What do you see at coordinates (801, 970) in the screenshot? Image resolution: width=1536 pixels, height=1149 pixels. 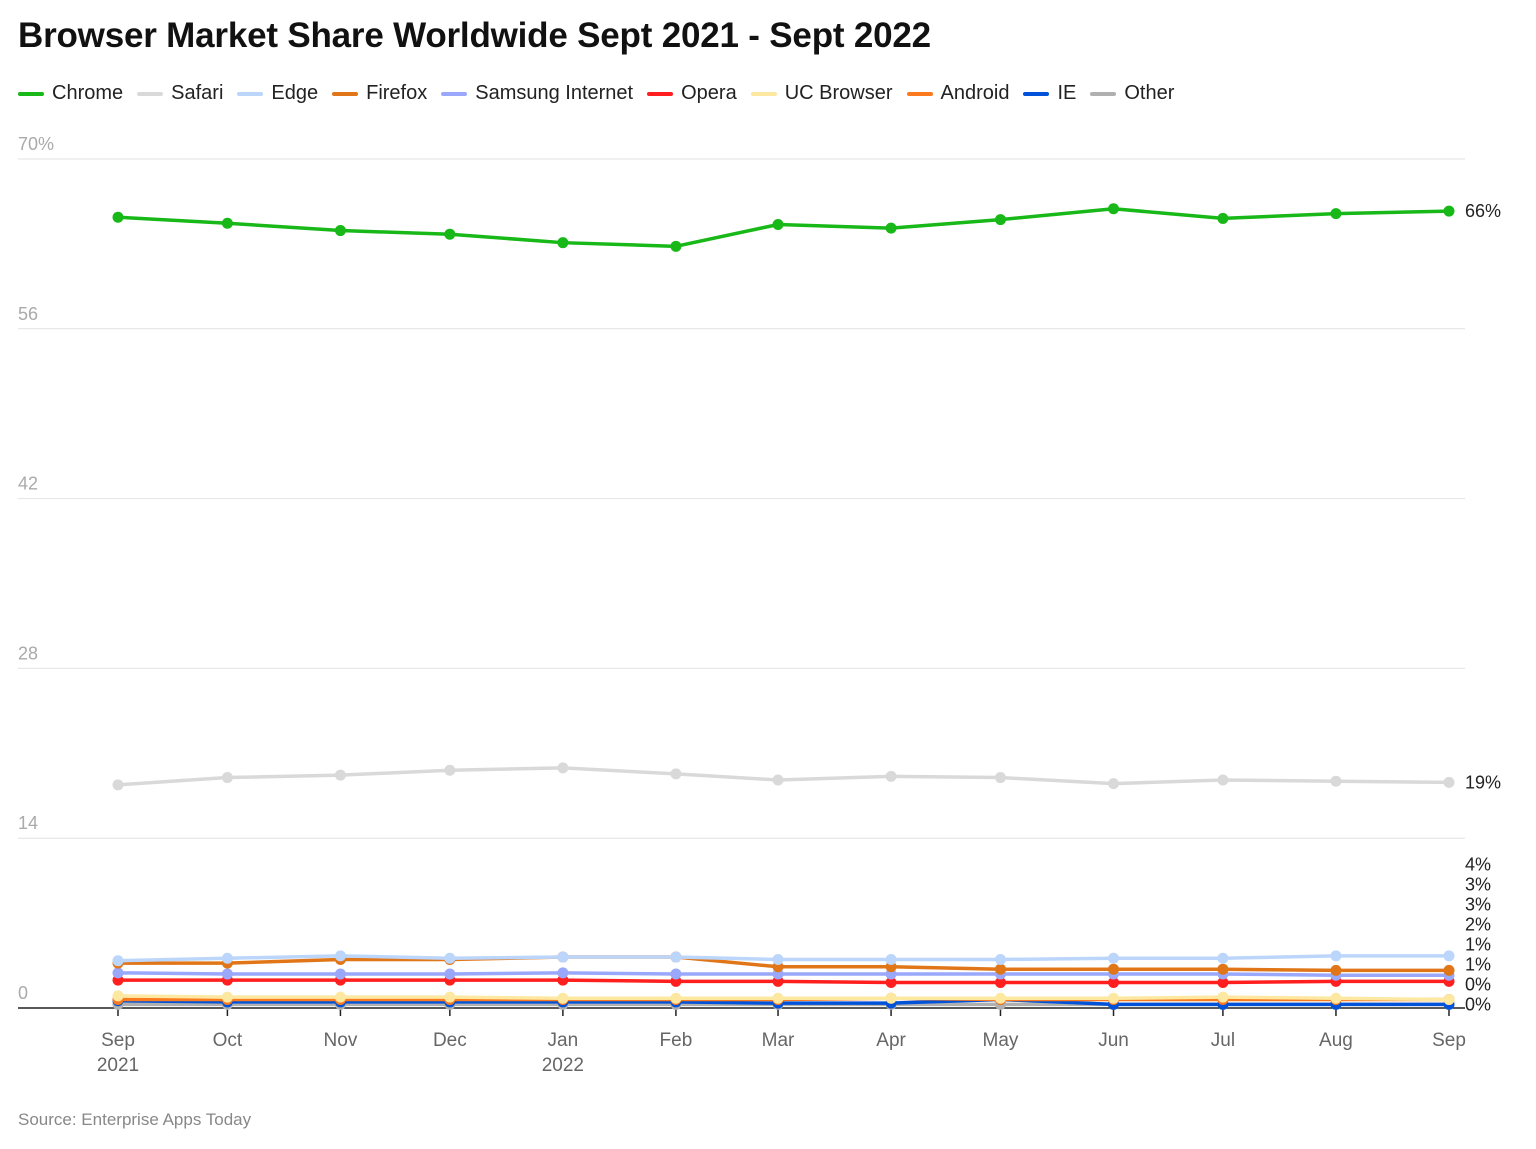 I see `series-uc-browser: 1%` at bounding box center [801, 970].